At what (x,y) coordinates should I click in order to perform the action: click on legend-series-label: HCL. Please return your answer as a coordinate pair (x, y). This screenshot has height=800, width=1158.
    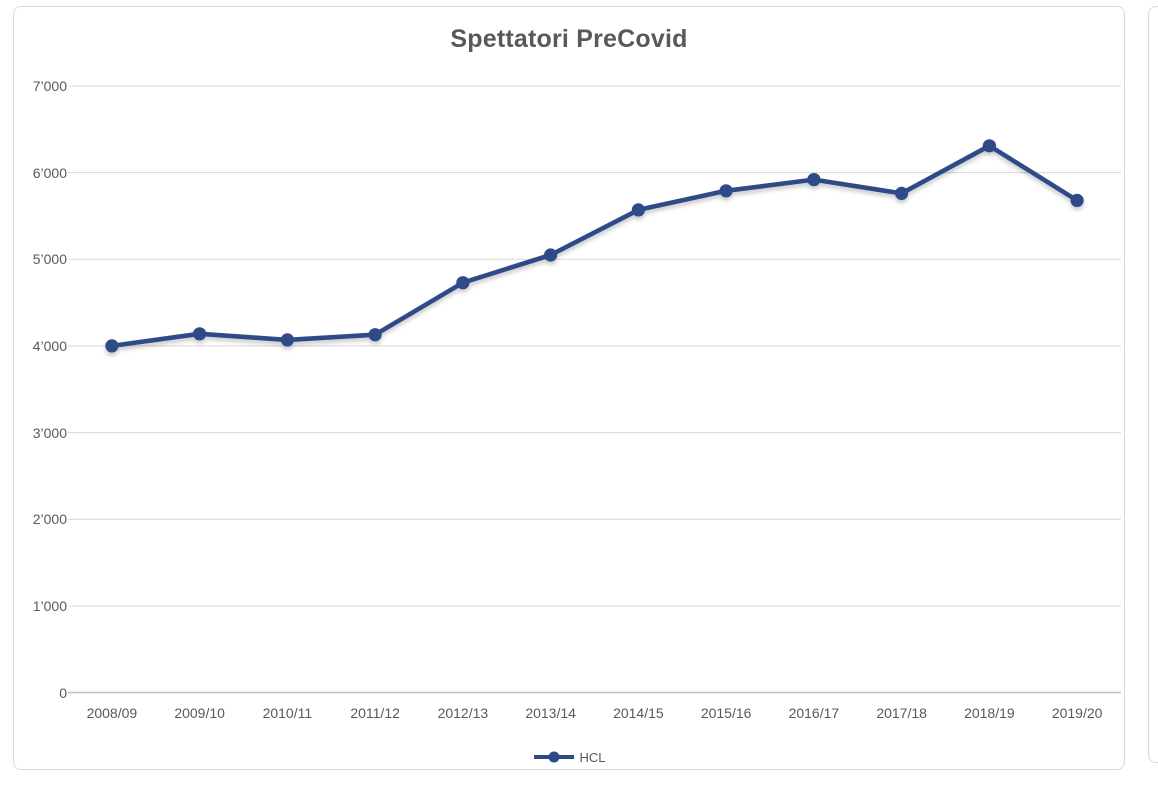
    Looking at the image, I should click on (592, 757).